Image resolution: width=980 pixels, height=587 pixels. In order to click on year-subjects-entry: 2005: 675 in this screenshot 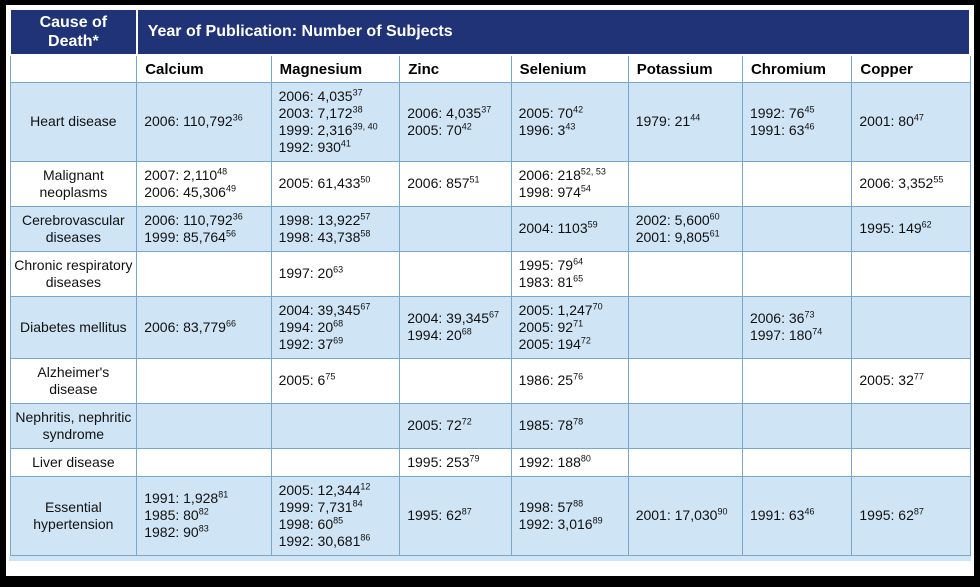, I will do `click(307, 380)`.